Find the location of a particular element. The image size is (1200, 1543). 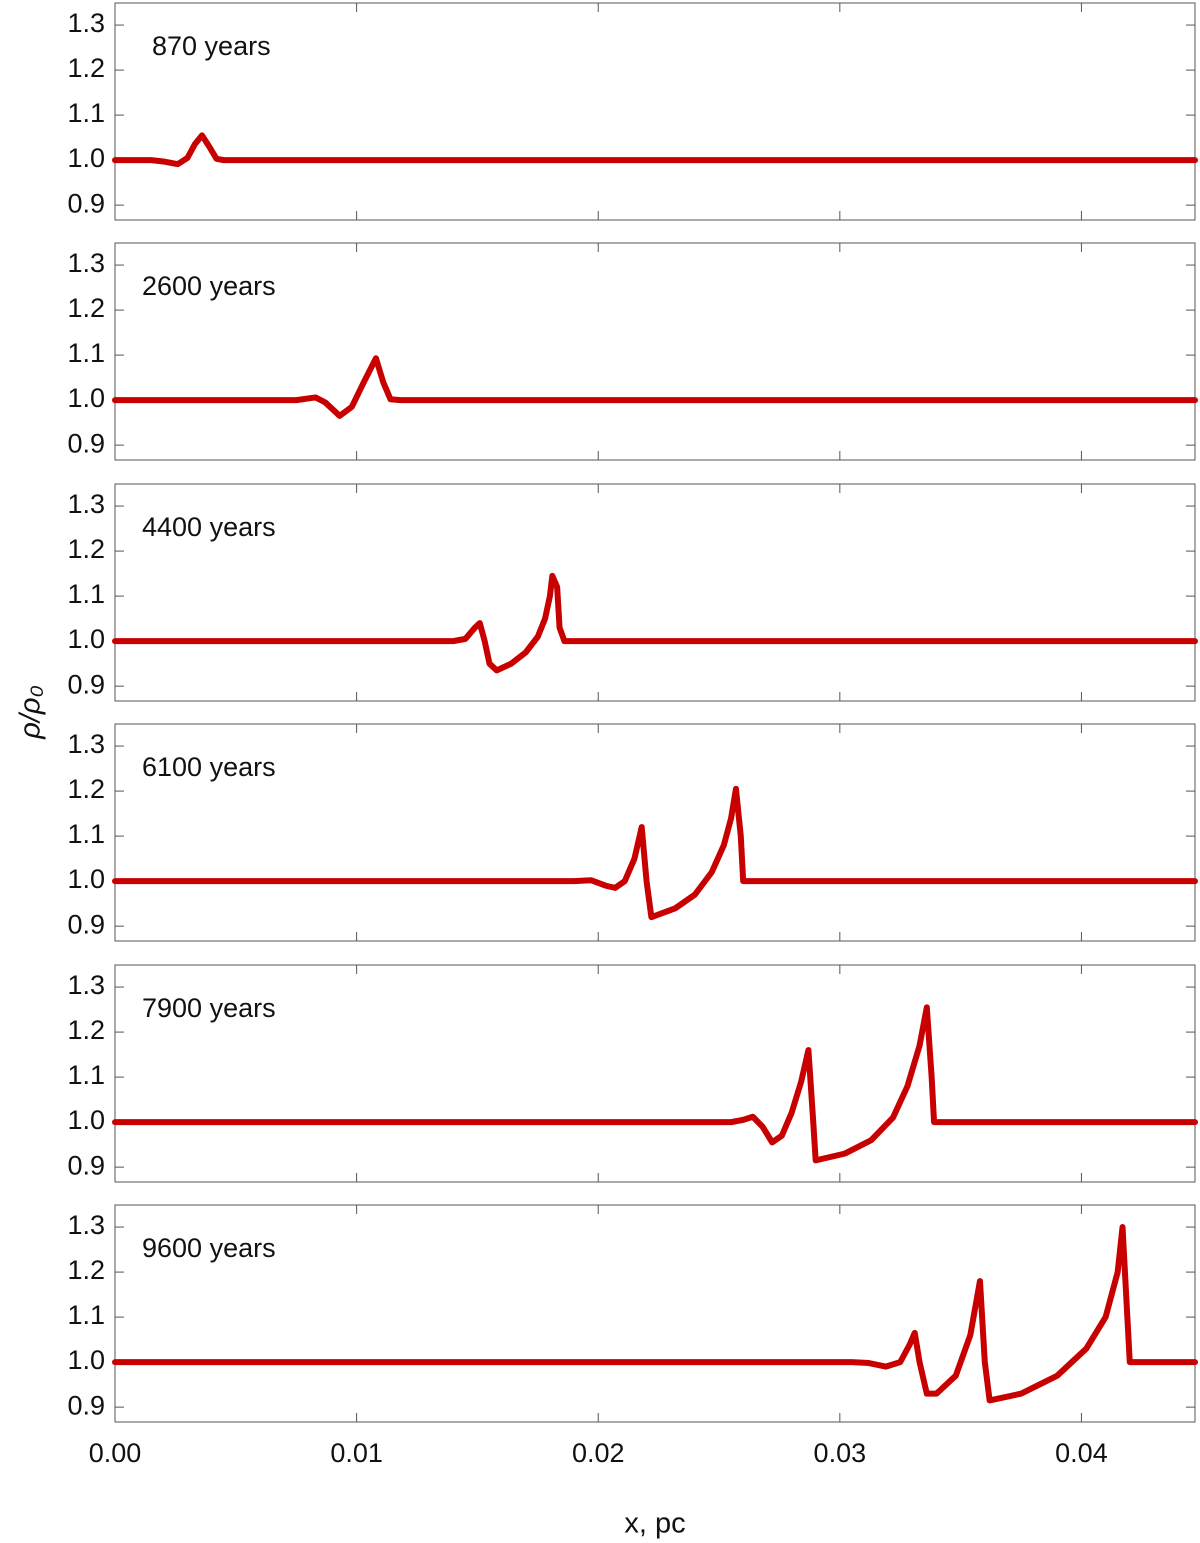

panel-annotation: 2600 years is located at coordinates (209, 286).